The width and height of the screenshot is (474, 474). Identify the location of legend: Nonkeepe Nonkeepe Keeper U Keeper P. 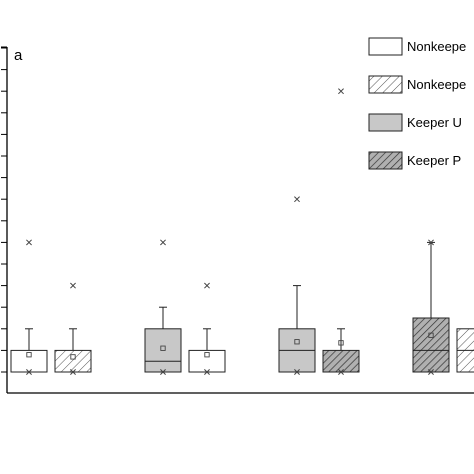
(417, 103).